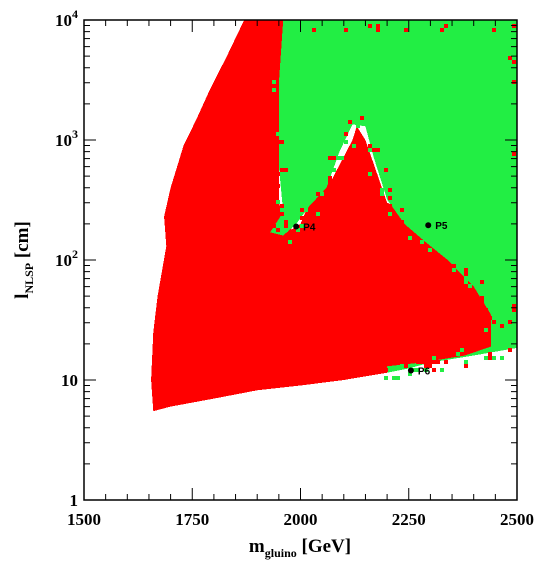 The image size is (538, 565). Describe the element at coordinates (517, 519) in the screenshot. I see `x-tick-label: 2500` at that location.